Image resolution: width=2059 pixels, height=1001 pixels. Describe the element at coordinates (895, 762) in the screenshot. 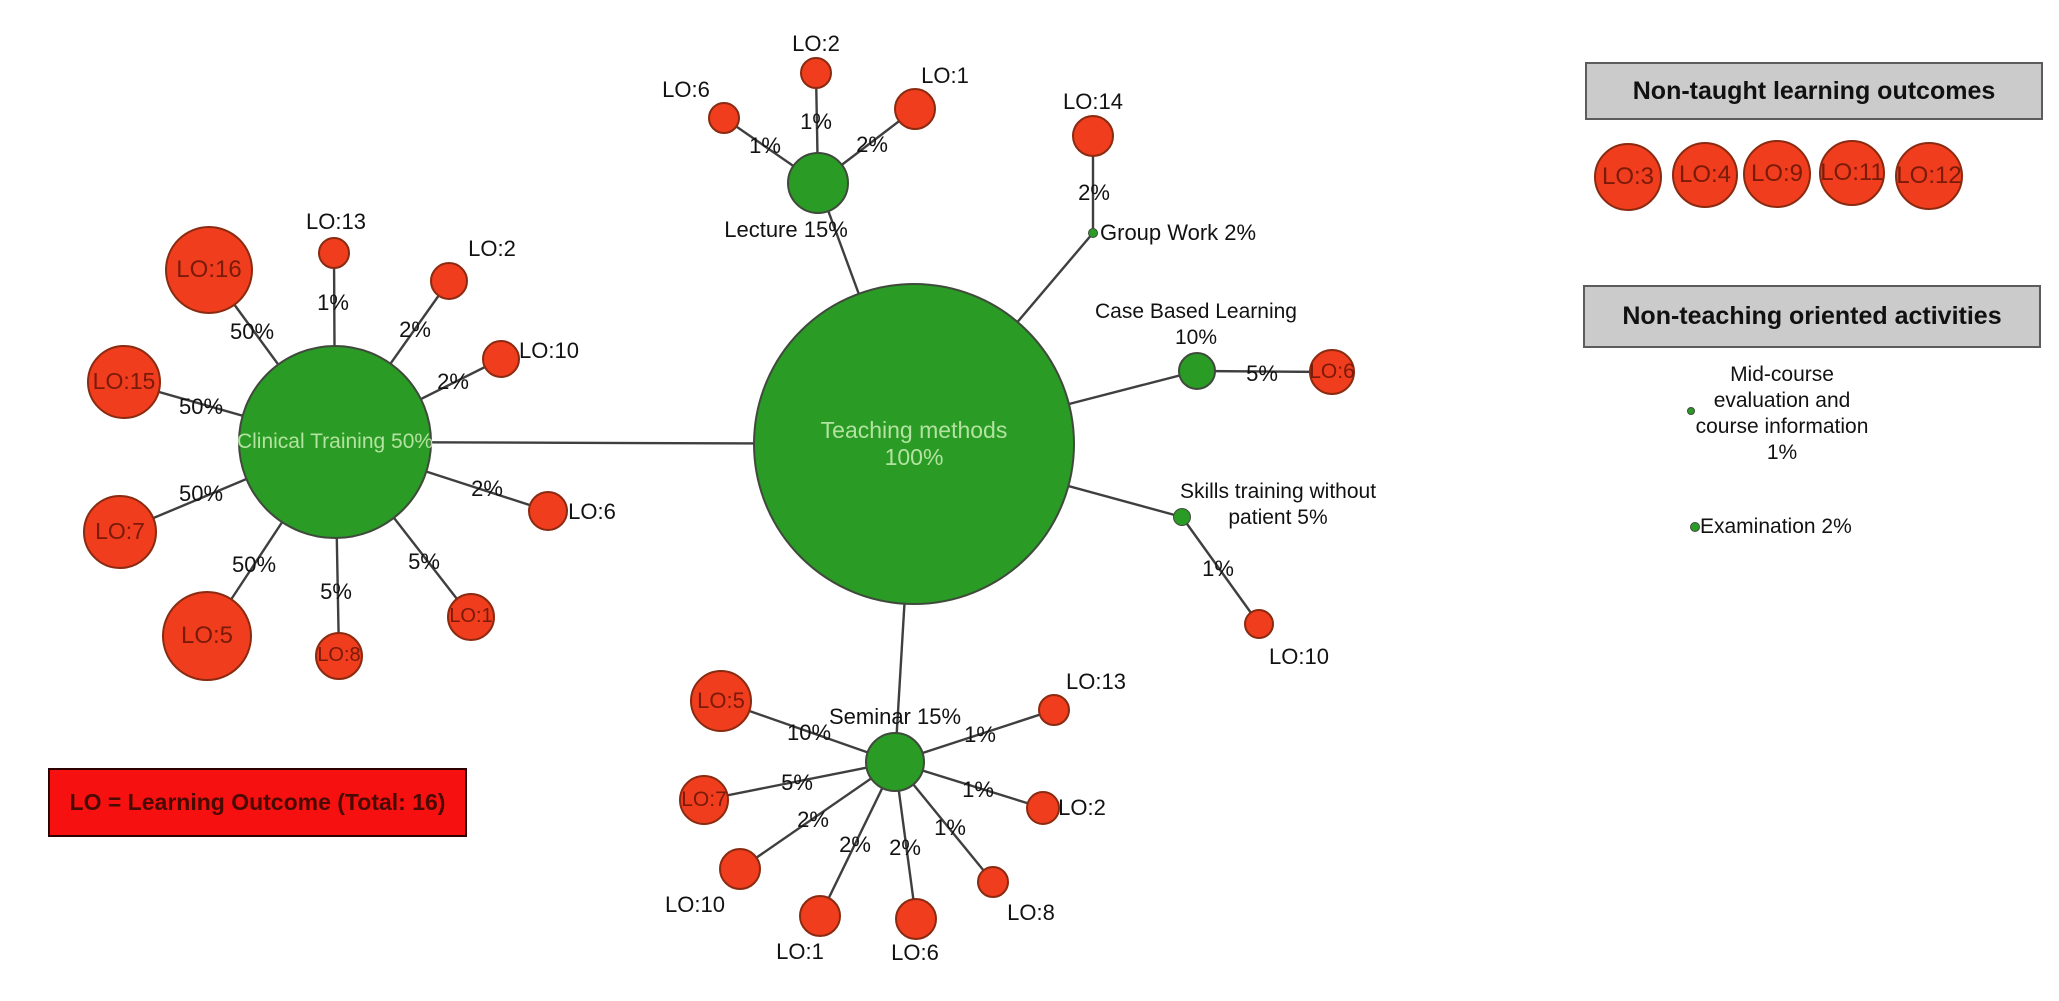

I see `node-seminar` at that location.